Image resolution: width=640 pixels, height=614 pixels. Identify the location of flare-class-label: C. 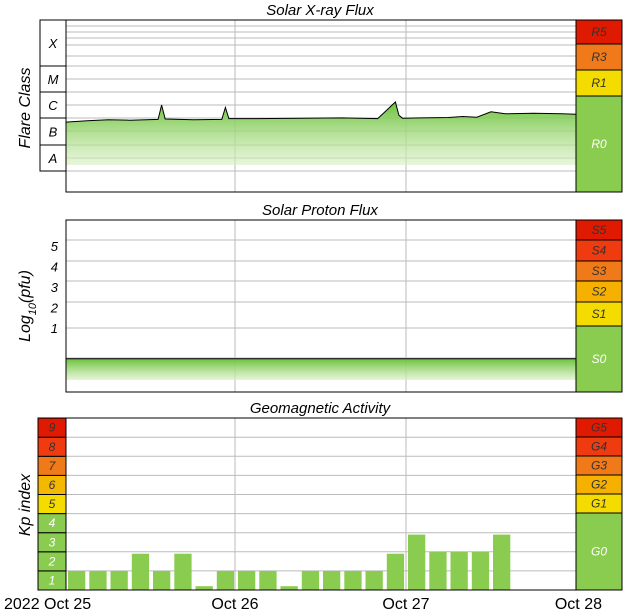
(53, 105).